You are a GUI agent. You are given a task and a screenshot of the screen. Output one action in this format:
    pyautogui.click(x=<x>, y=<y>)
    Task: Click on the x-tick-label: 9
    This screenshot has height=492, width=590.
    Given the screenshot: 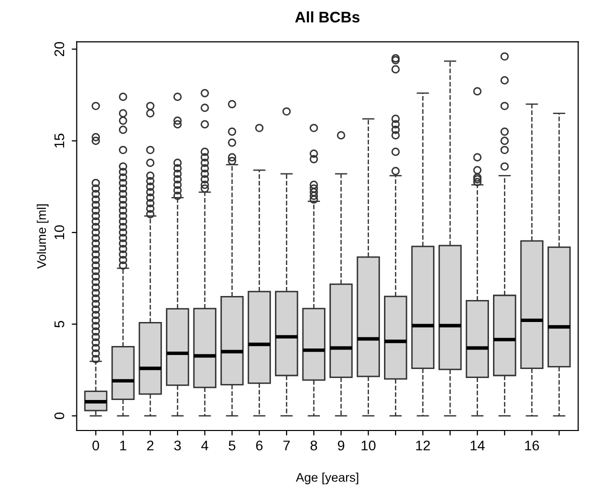 What is the action you would take?
    pyautogui.click(x=341, y=445)
    